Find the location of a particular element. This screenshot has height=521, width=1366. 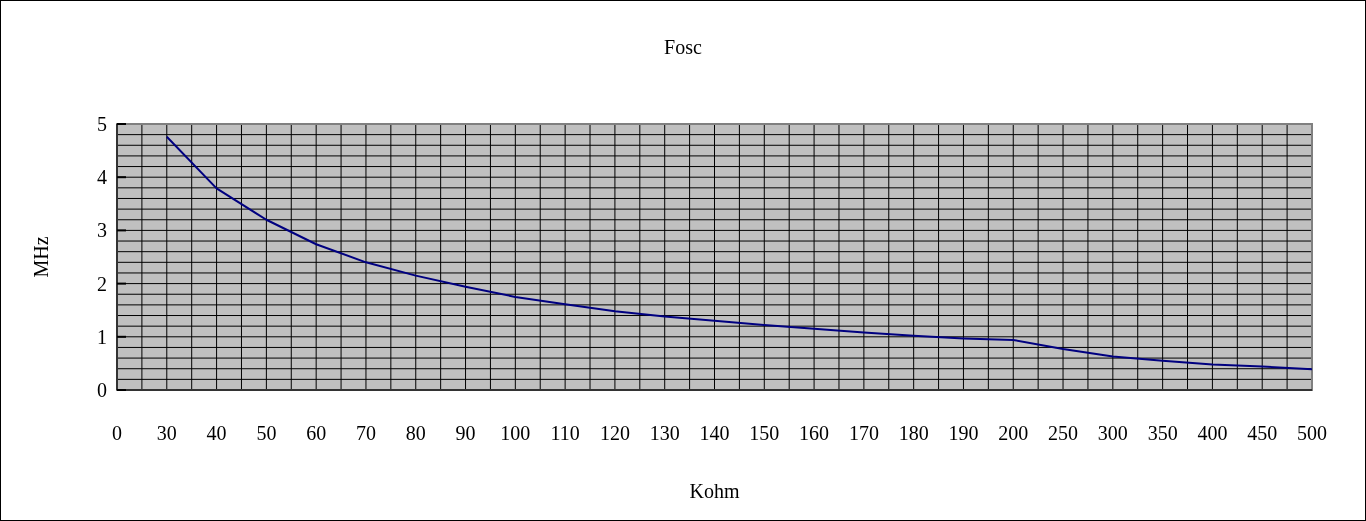

x-tick-label: 150 is located at coordinates (764, 433).